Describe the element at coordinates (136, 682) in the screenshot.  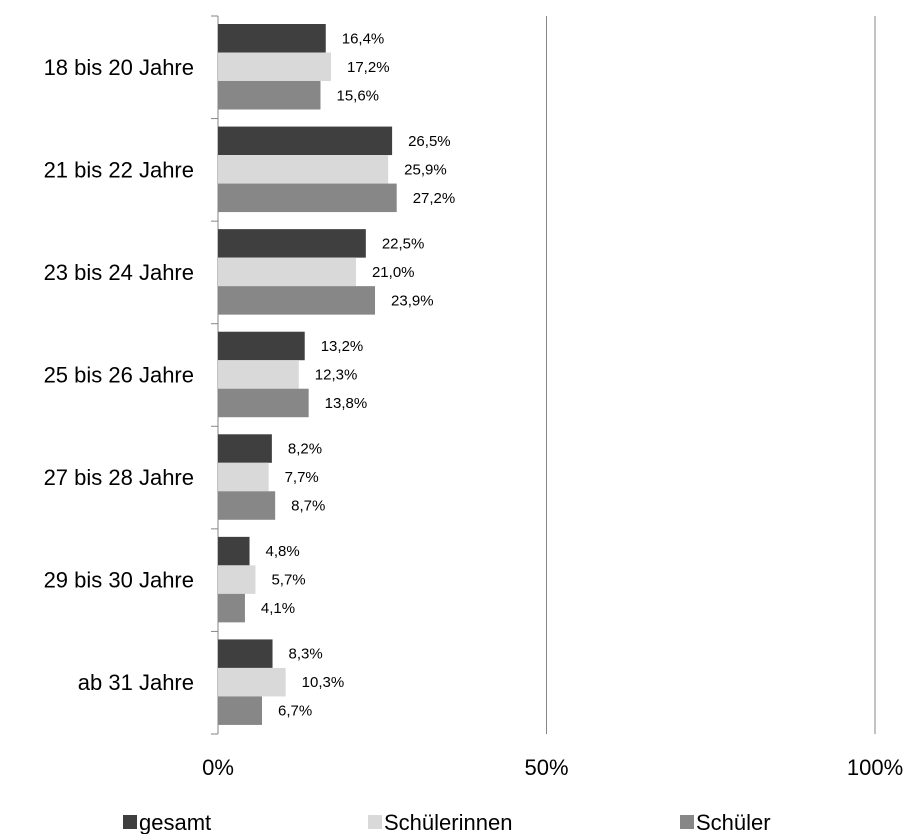
I see `category-label: ab 31 Jahre` at that location.